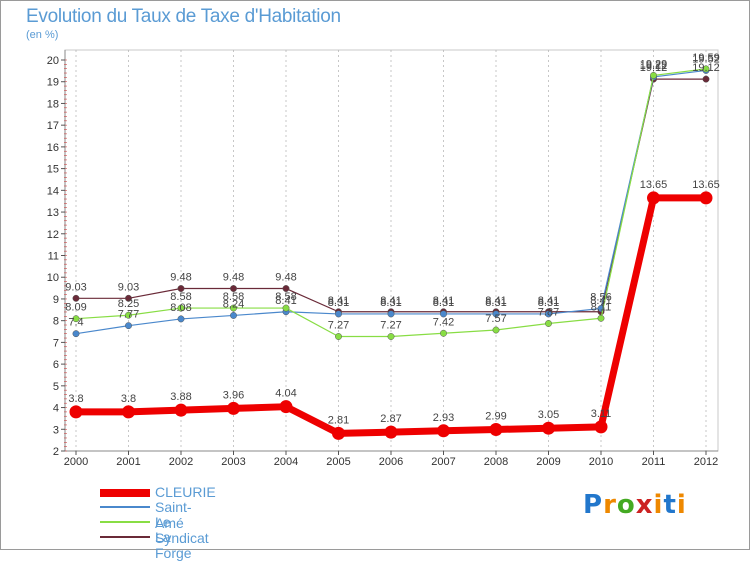 The width and height of the screenshot is (750, 561). Describe the element at coordinates (173, 545) in the screenshot. I see `legend-label: La Forge` at that location.